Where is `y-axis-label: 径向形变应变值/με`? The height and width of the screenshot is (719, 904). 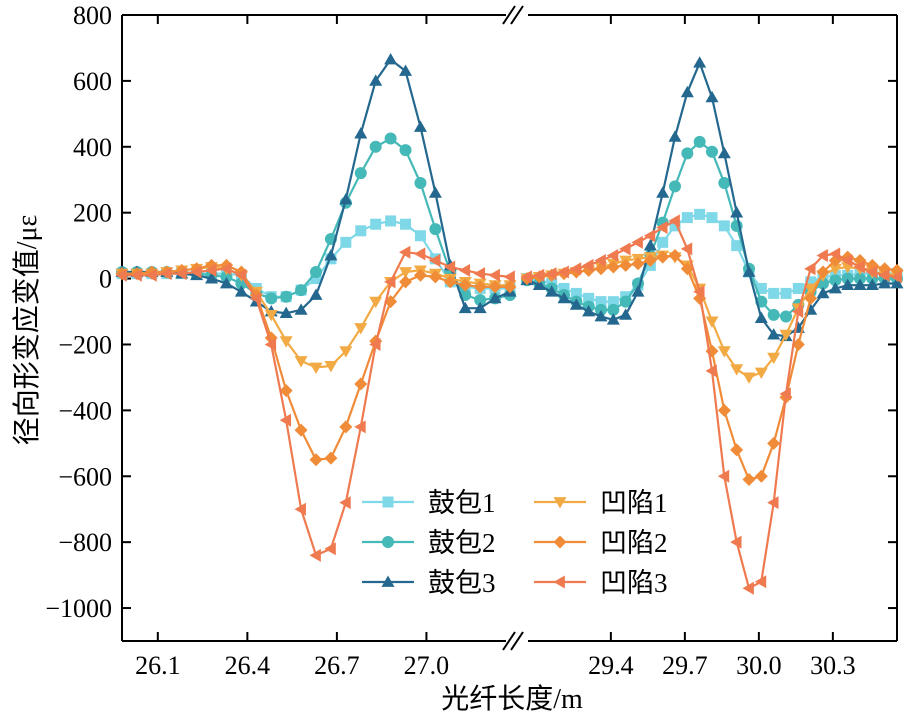 y-axis-label: 径向形变应变值/με is located at coordinates (27, 330).